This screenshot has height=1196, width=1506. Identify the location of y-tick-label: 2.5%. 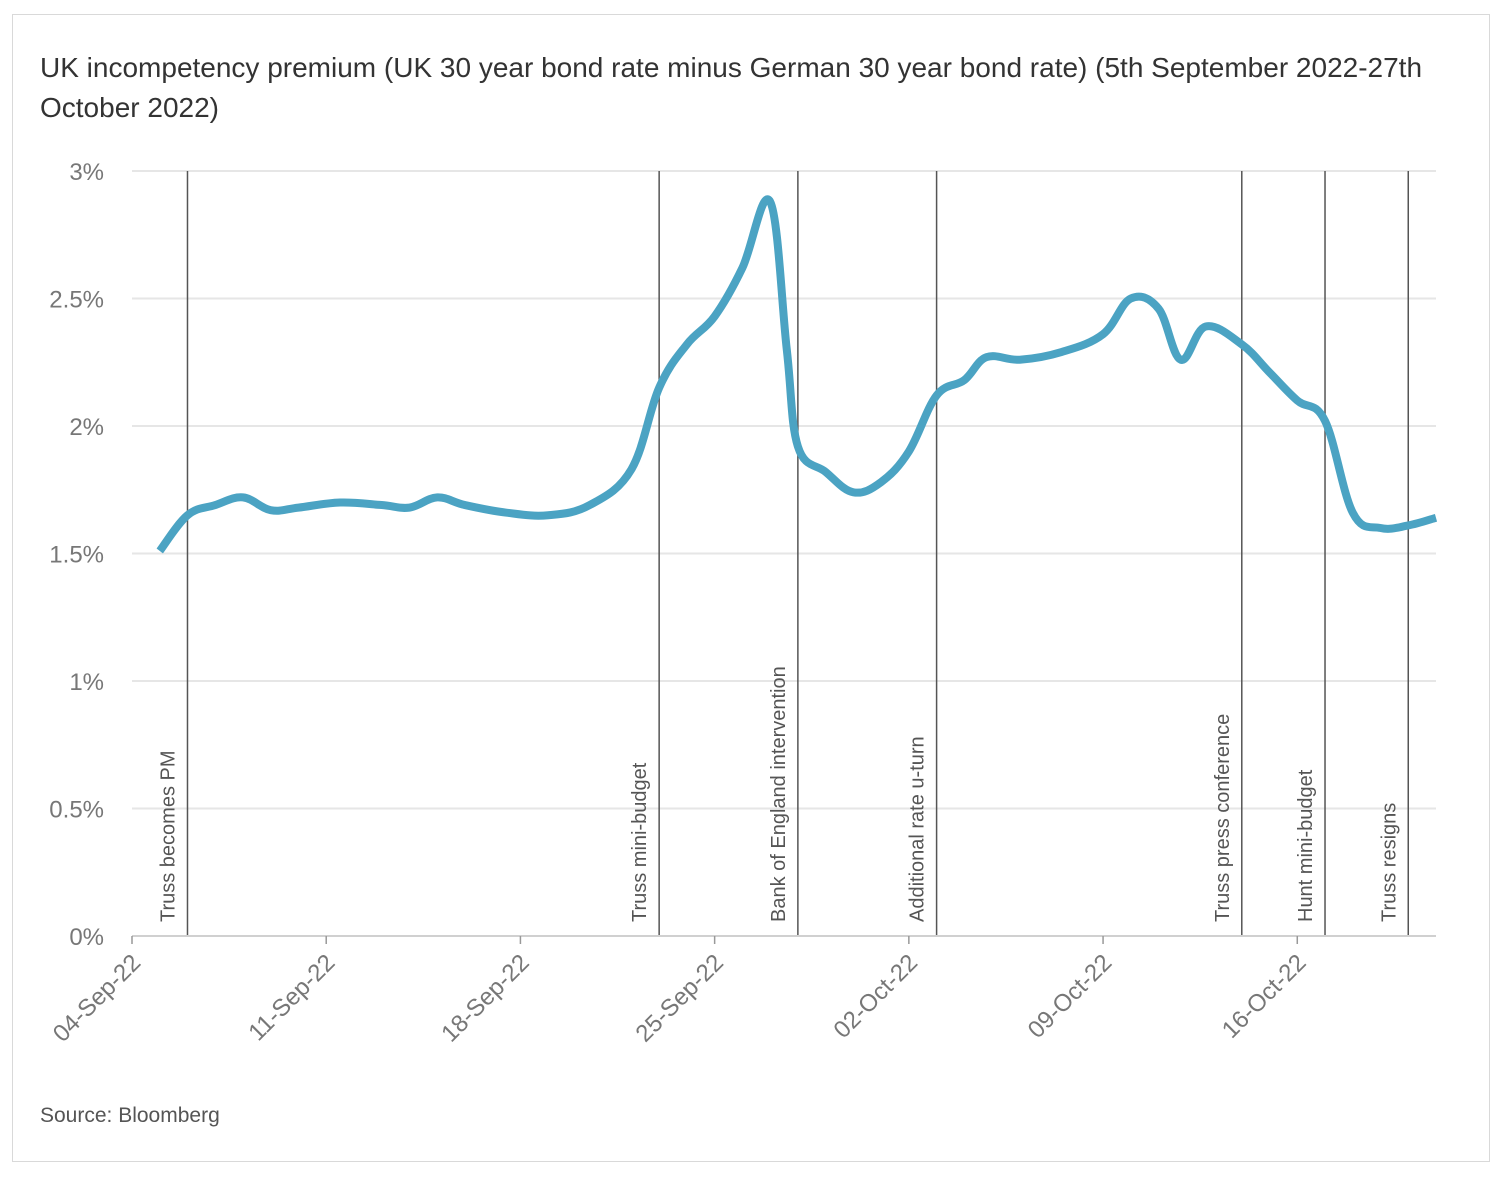
(76, 300).